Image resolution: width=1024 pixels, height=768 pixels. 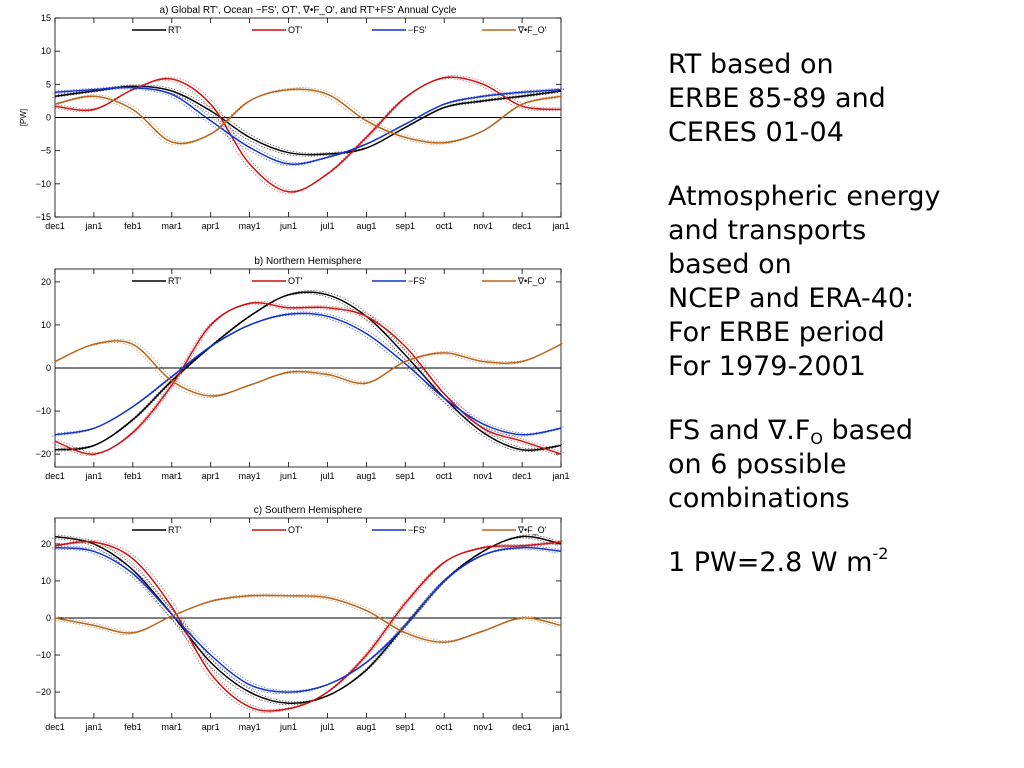 What do you see at coordinates (777, 98) in the screenshot?
I see `note-line-2: ERBE 85-89 and` at bounding box center [777, 98].